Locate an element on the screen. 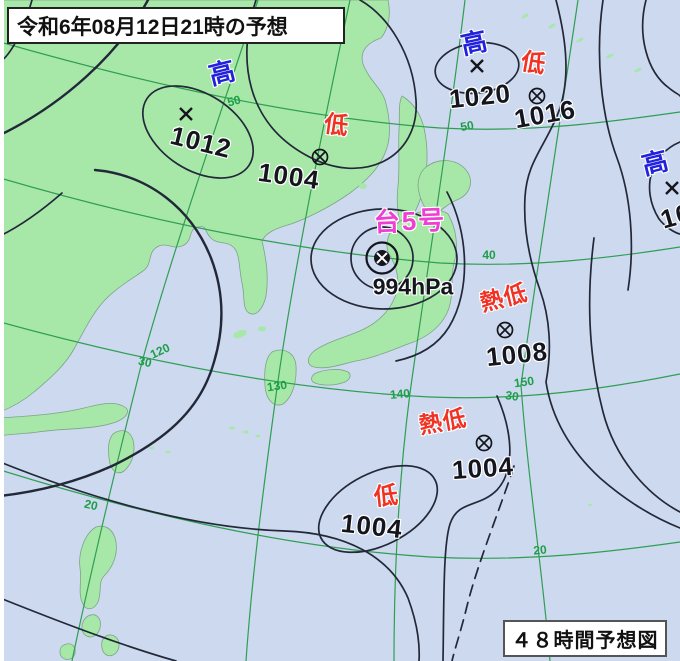  typhoon-label: 台5号 is located at coordinates (410, 221).